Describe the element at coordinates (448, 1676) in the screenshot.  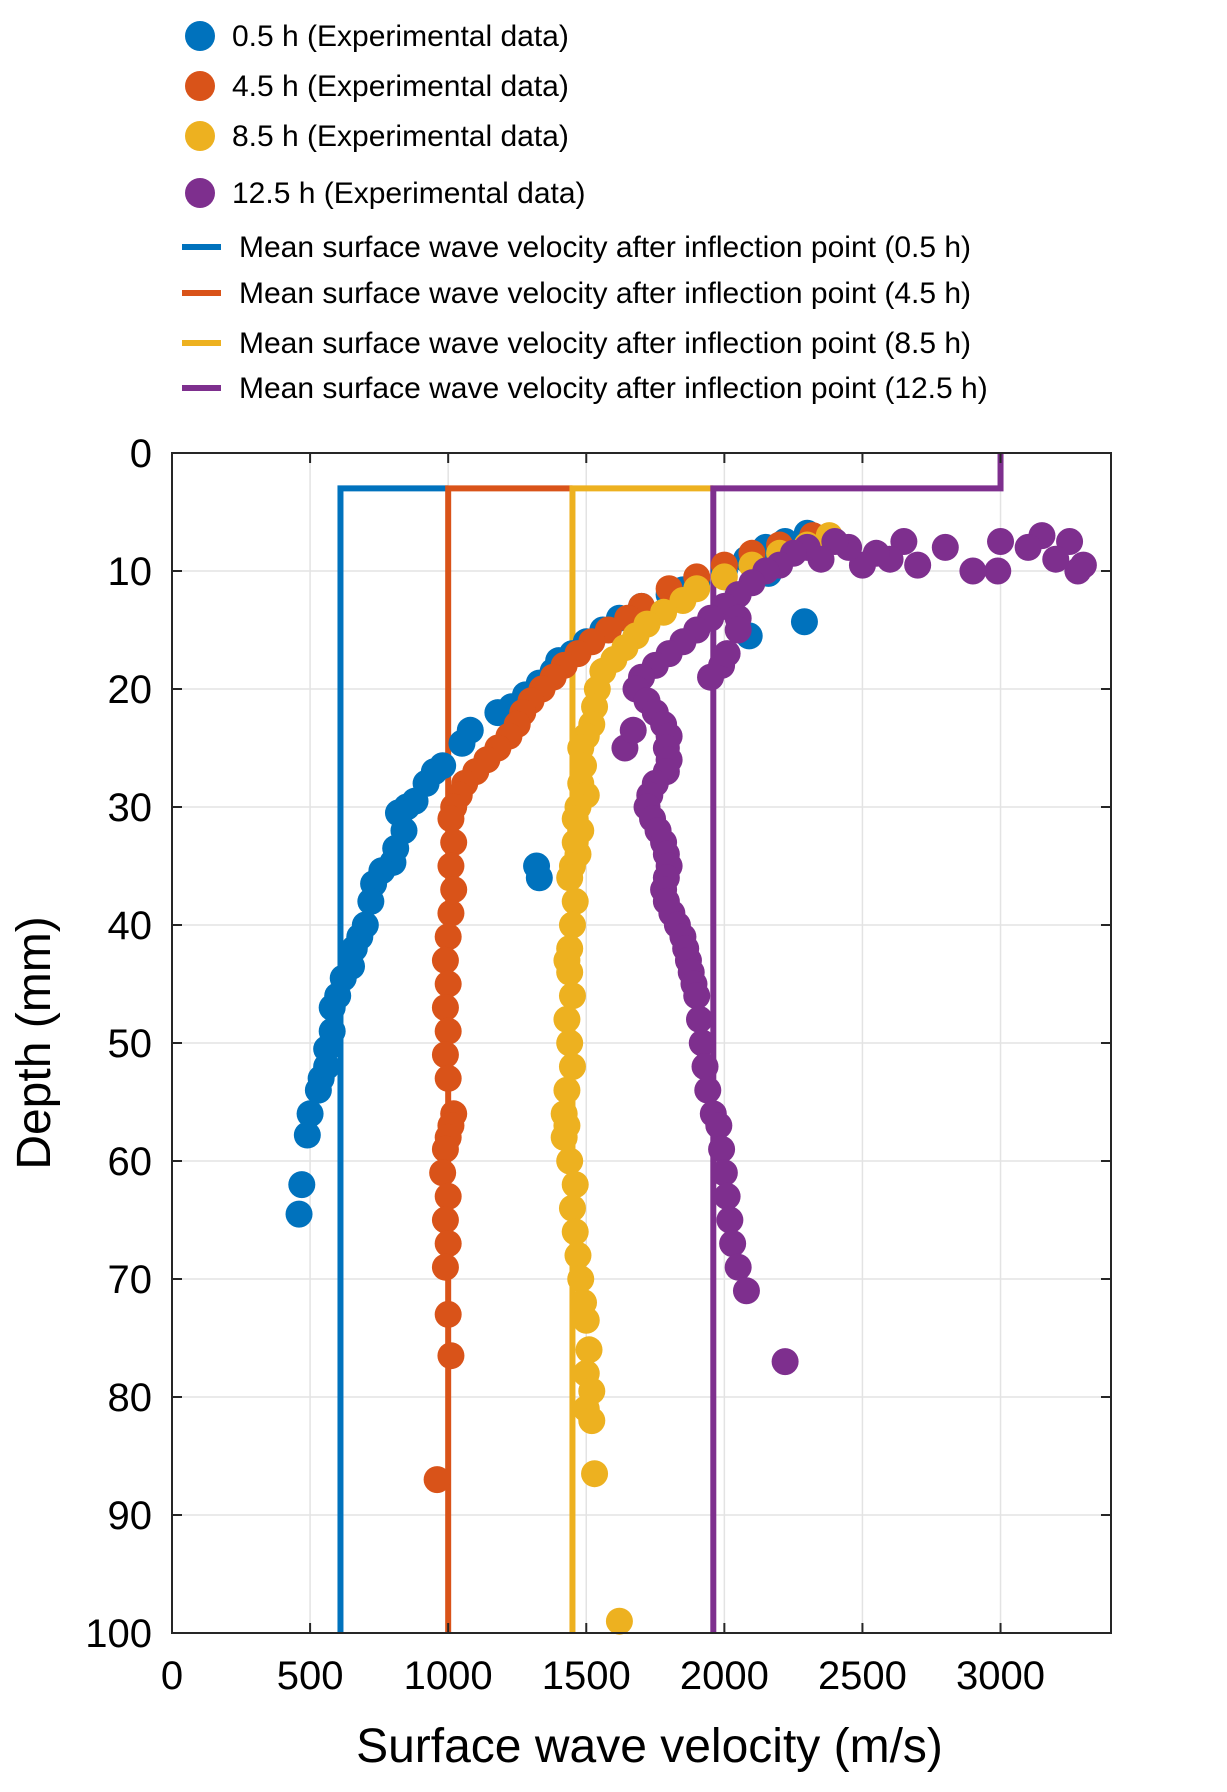
I see `x-tick-label: 1000` at that location.